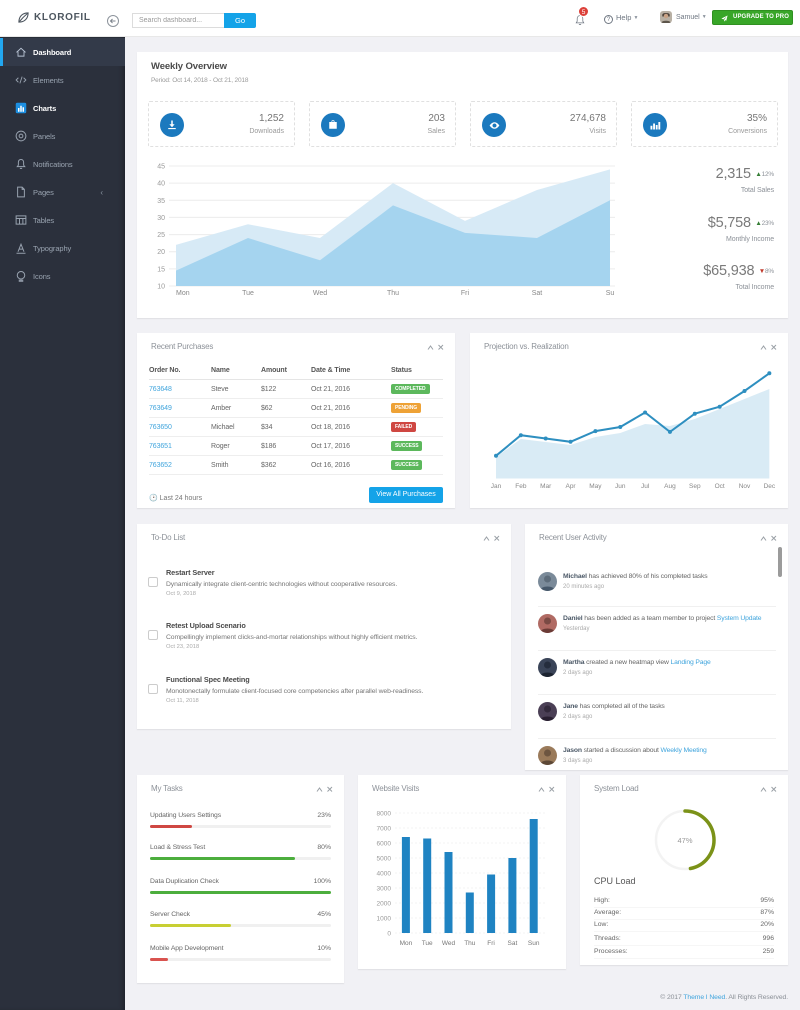 The image size is (800, 1010). What do you see at coordinates (610, 293) in the screenshot?
I see `svg-text: Su` at bounding box center [610, 293].